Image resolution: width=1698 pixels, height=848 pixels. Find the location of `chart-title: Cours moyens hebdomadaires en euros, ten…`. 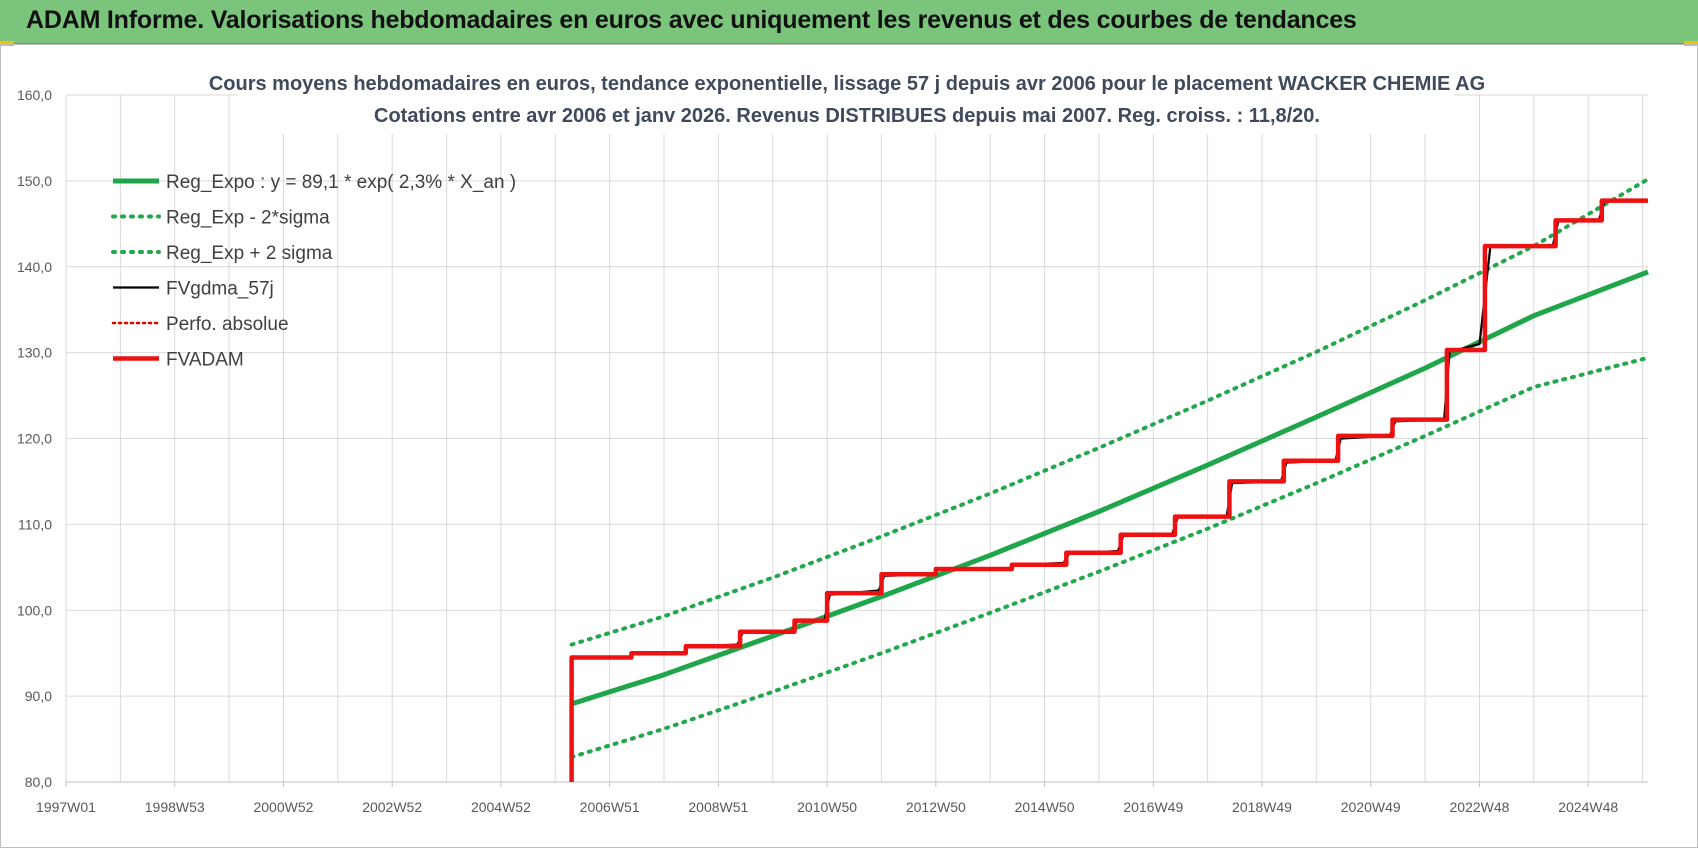

chart-title: Cours moyens hebdomadaires en euros, ten… is located at coordinates (847, 84).